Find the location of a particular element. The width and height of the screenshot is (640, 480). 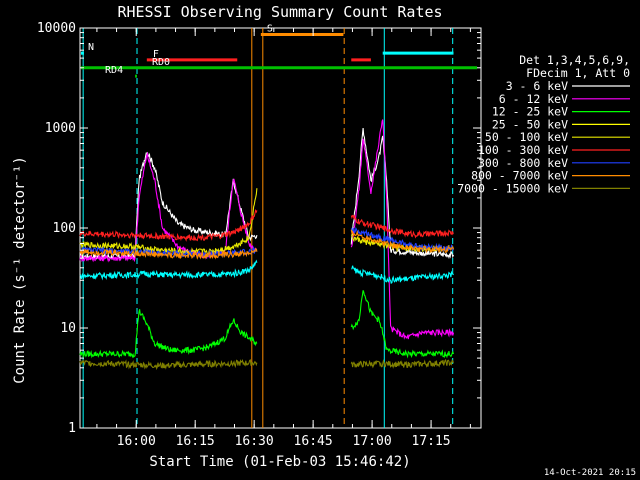

y-tick-label: 100 is located at coordinates (64, 228).